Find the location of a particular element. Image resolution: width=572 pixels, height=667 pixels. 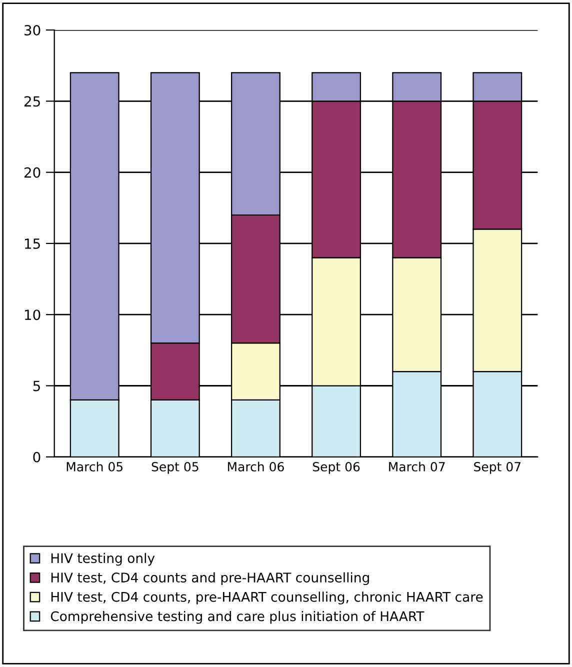

y-tick-label: 5 is located at coordinates (36, 386).